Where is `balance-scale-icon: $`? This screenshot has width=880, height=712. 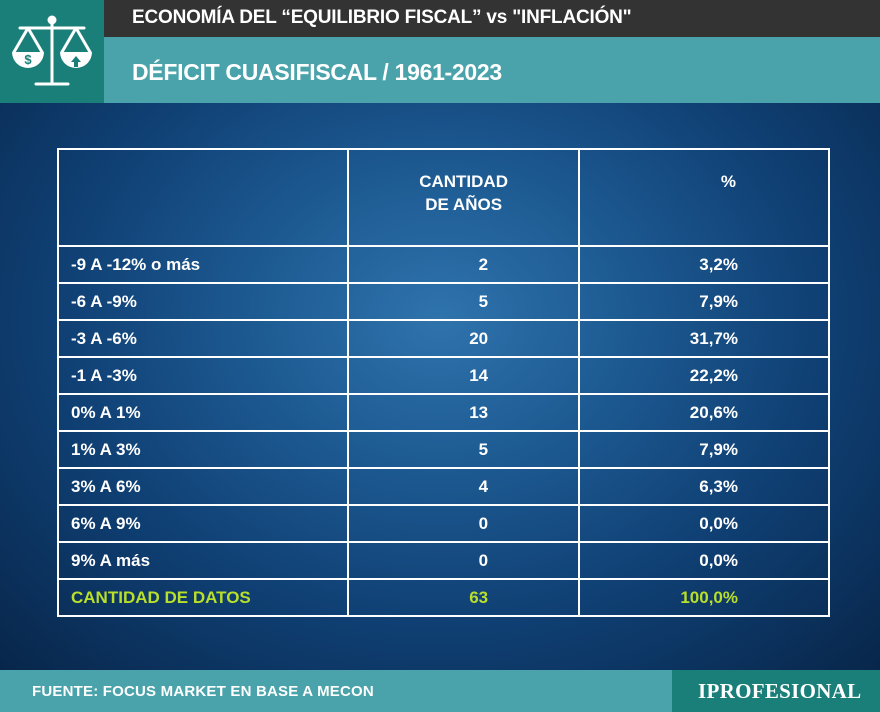 balance-scale-icon: $ is located at coordinates (52, 50).